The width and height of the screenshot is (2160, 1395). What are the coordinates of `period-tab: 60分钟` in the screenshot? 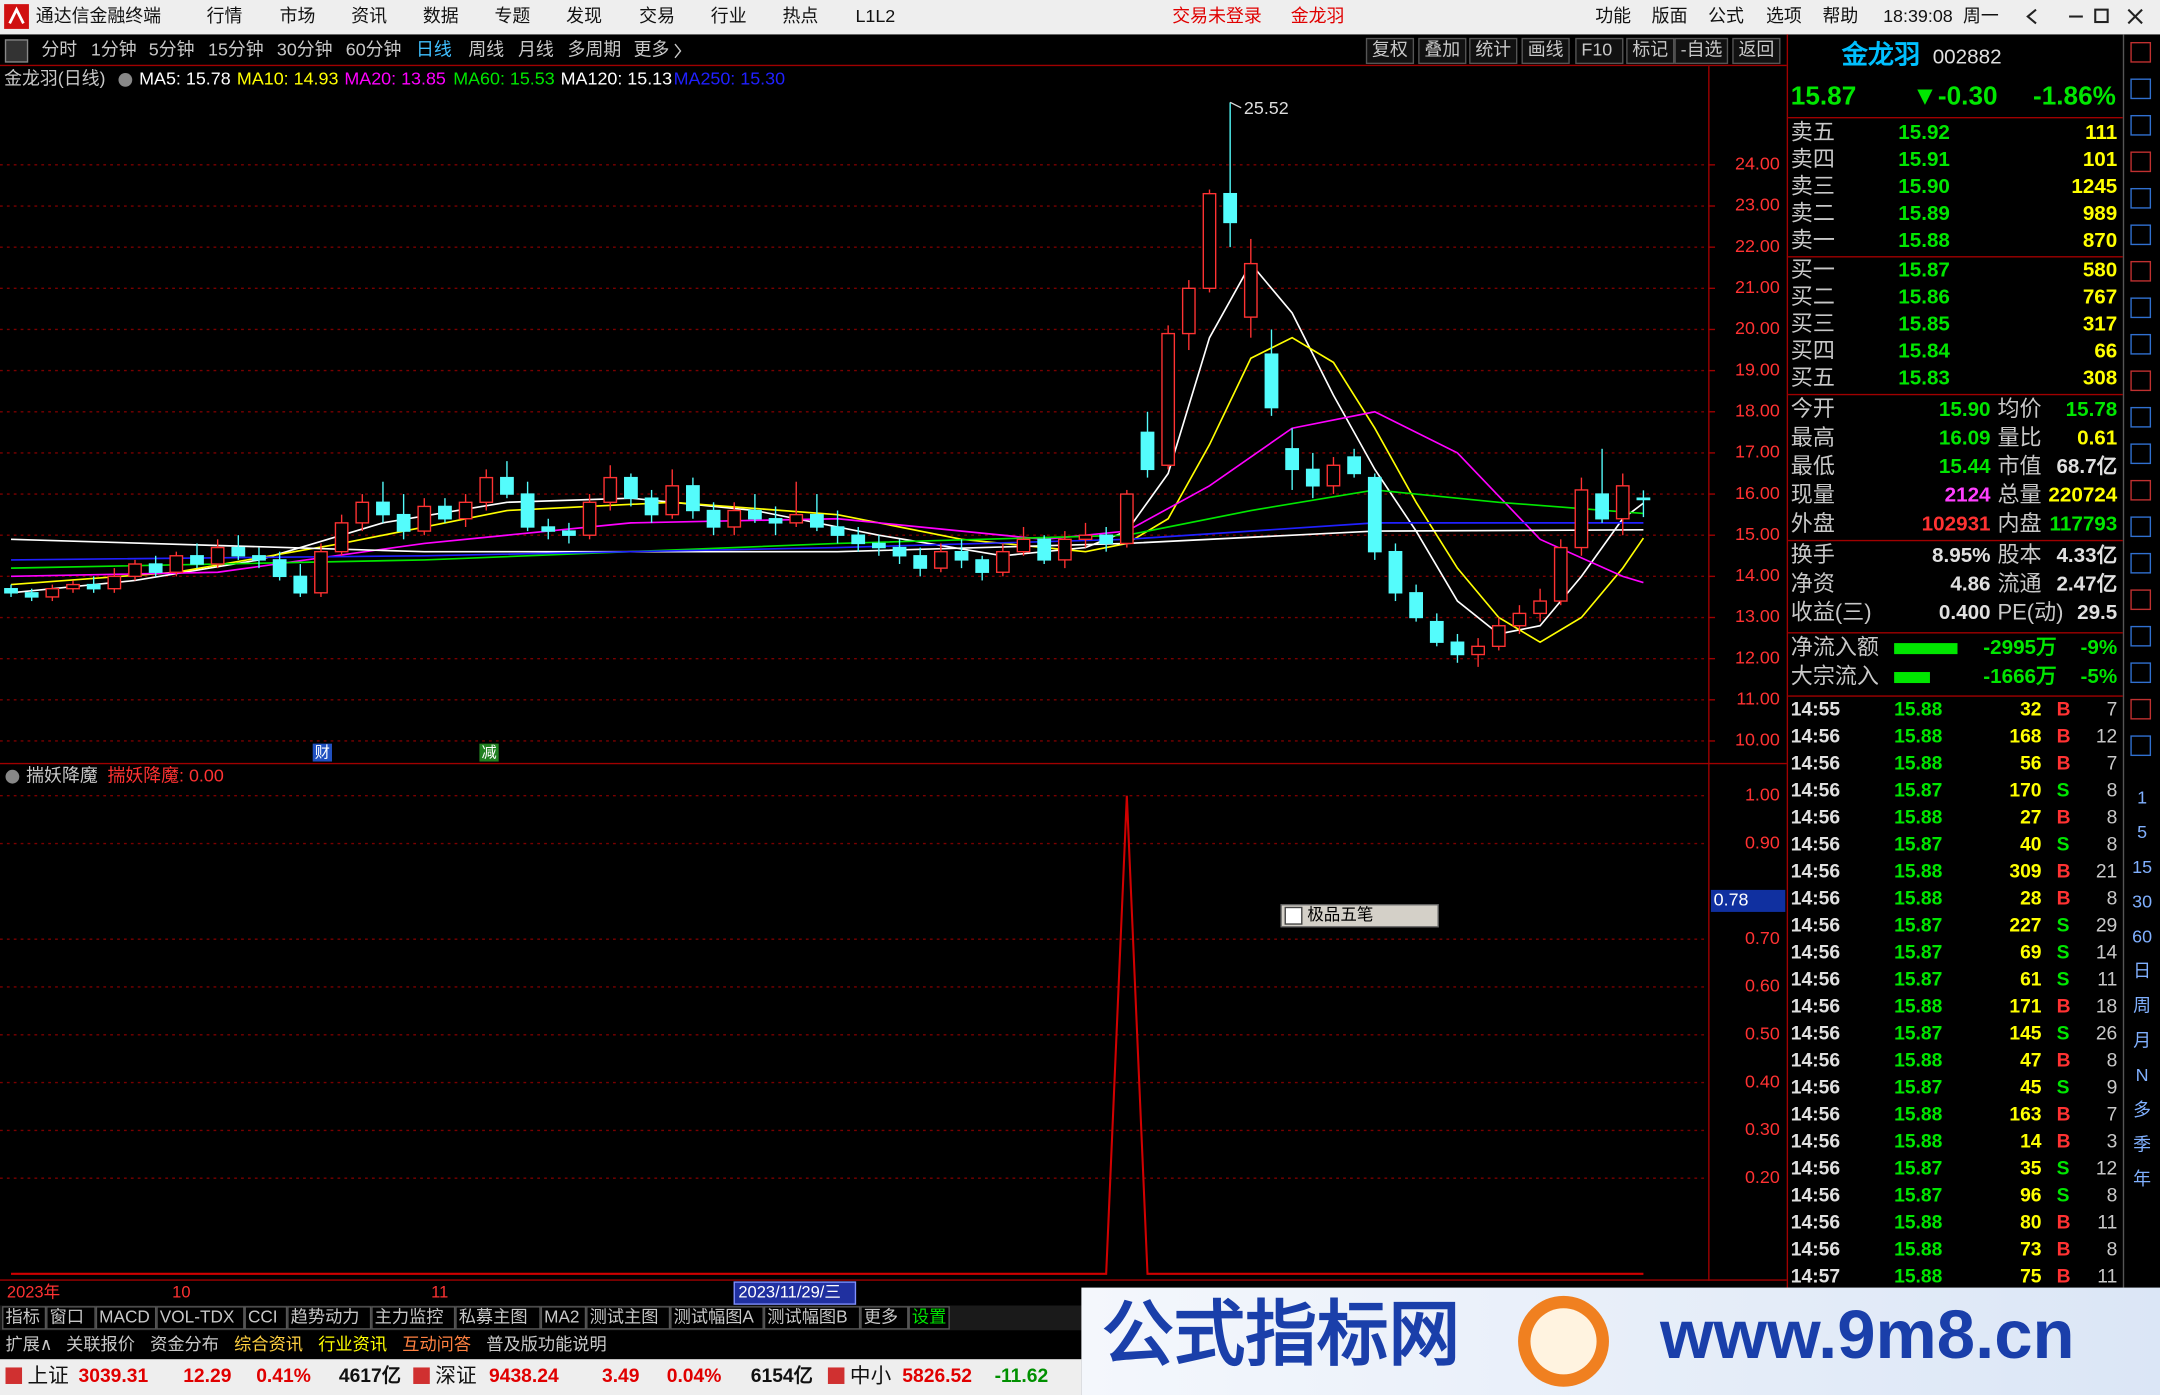 It's located at (374, 50).